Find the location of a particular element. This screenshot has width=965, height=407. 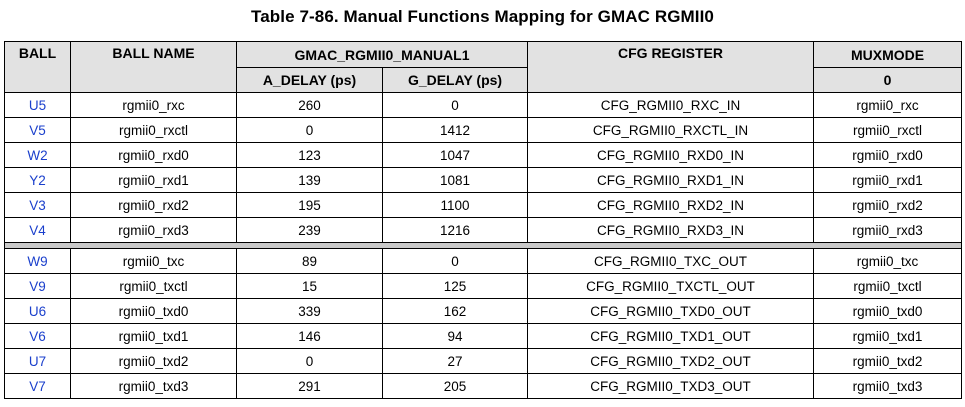

muxmode-cell: rgmii0_rxctl is located at coordinates (888, 130).